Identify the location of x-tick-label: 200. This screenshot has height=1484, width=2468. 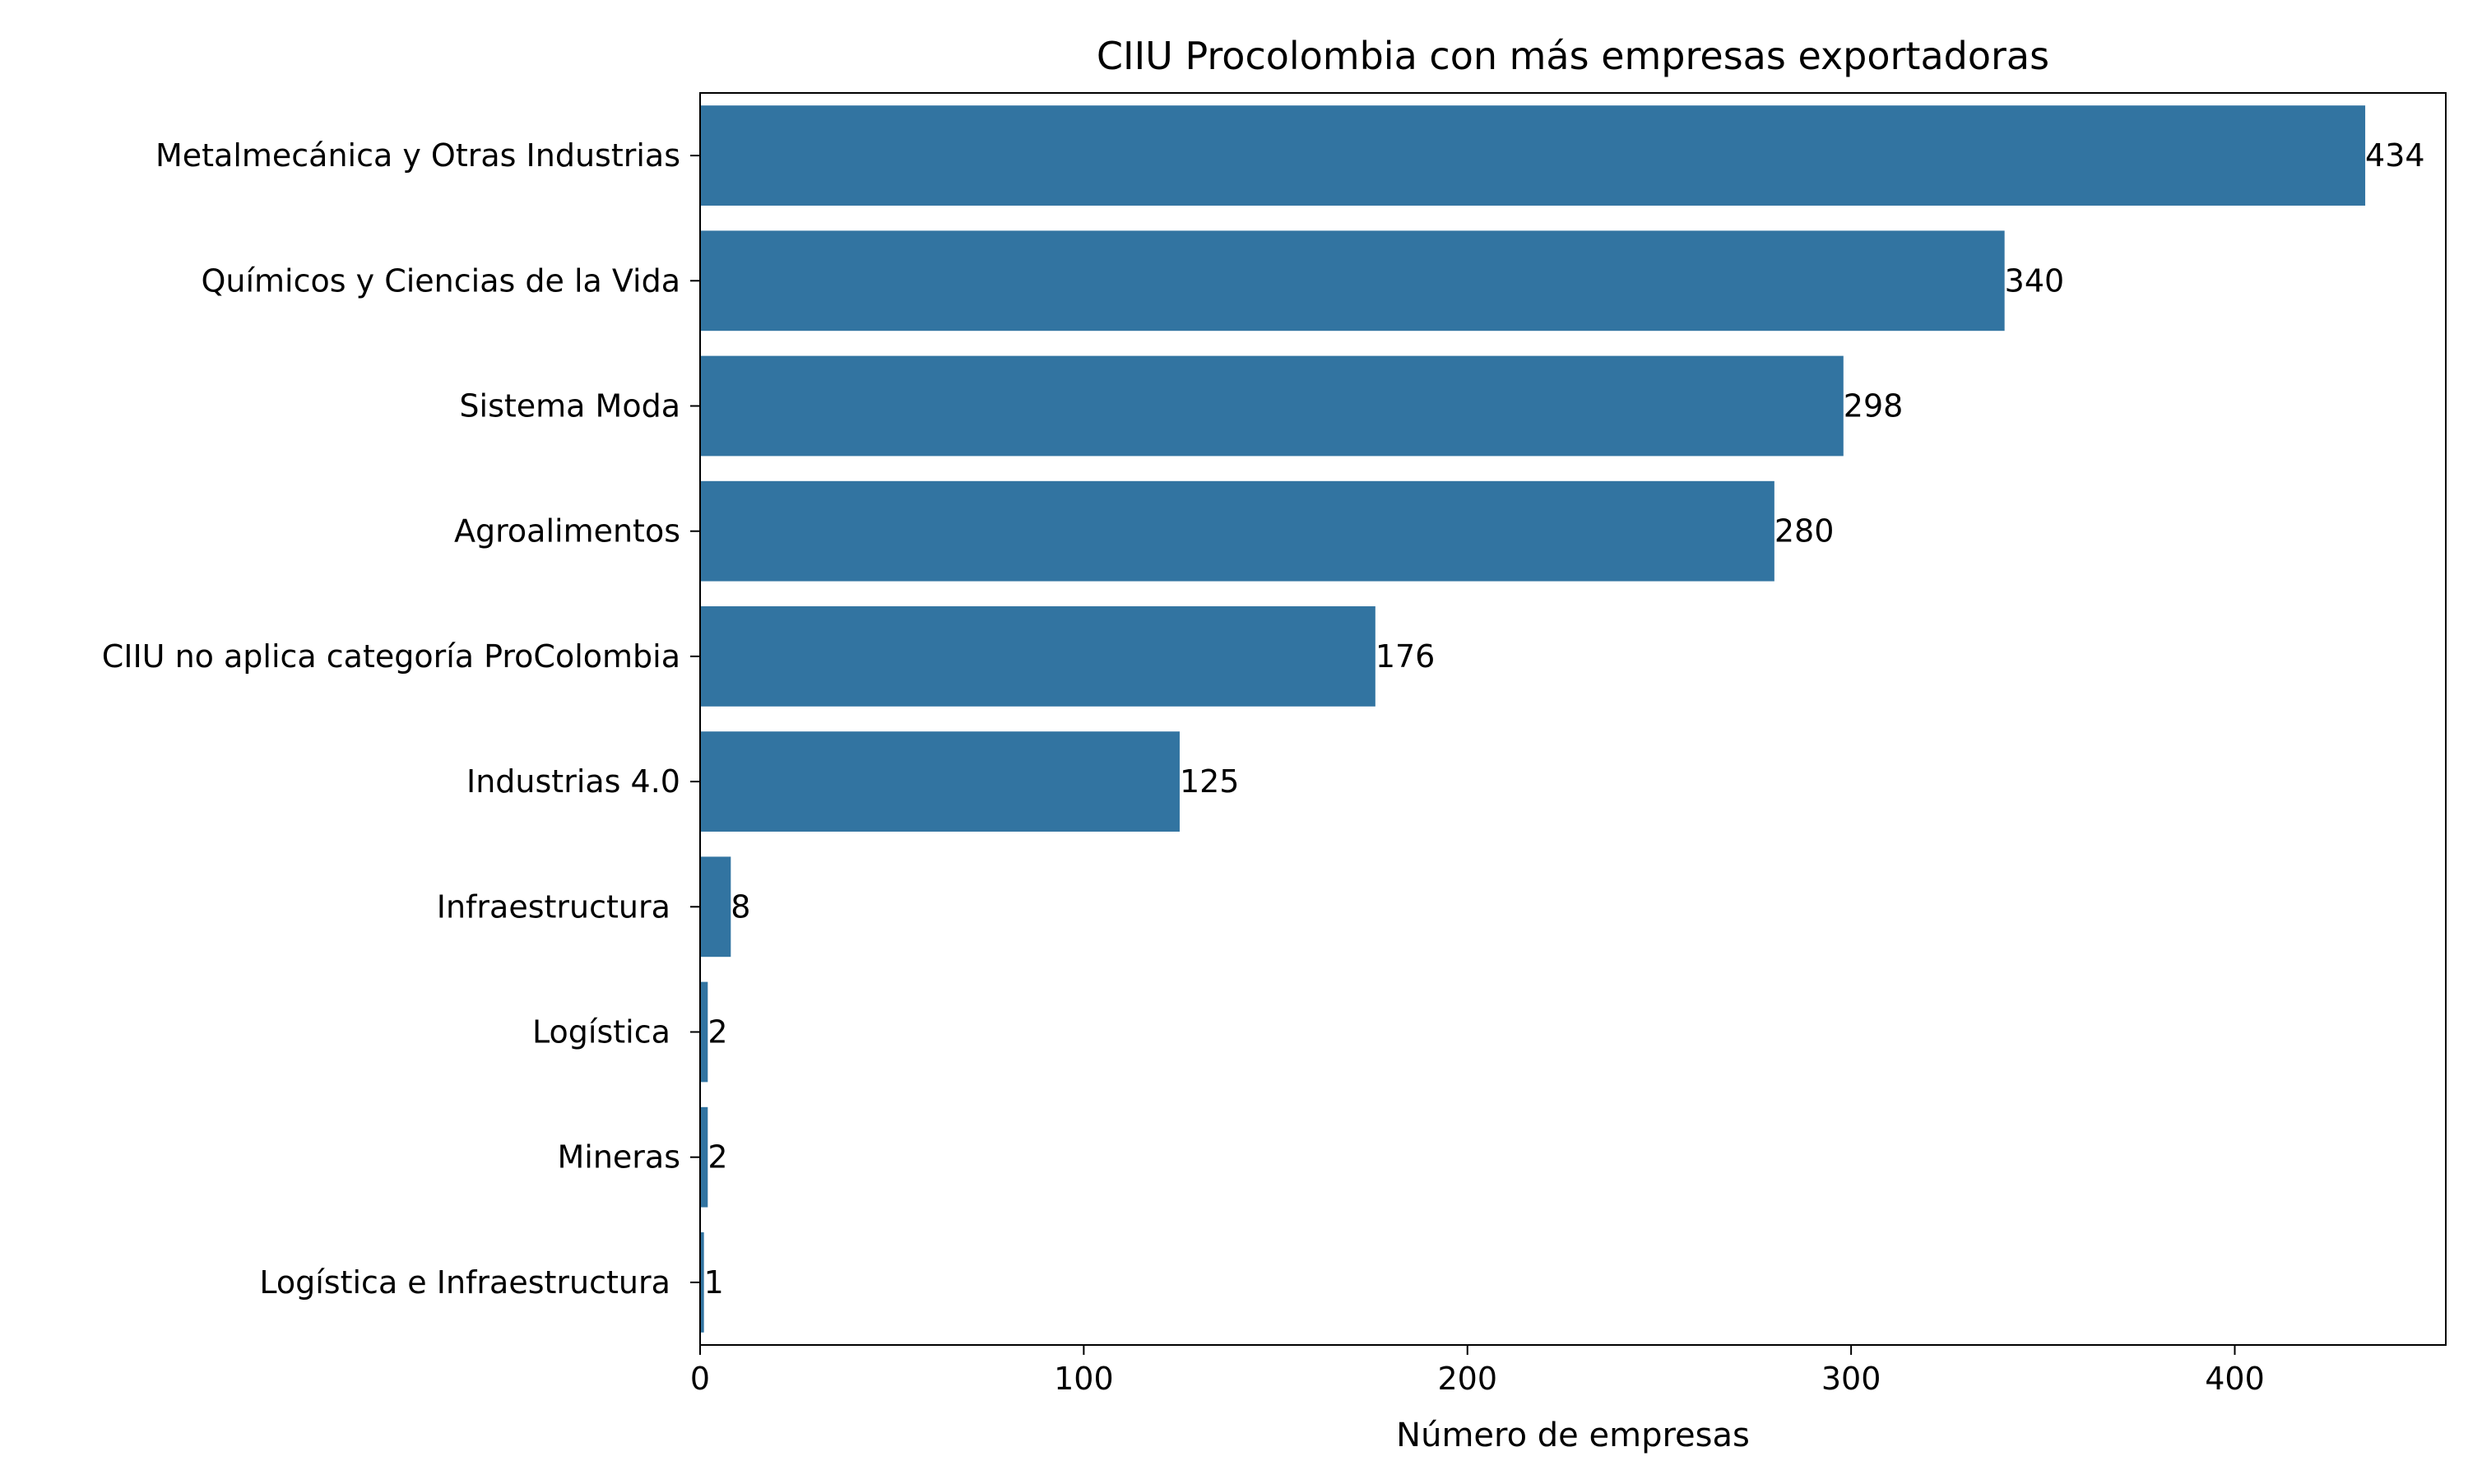
(1467, 1379).